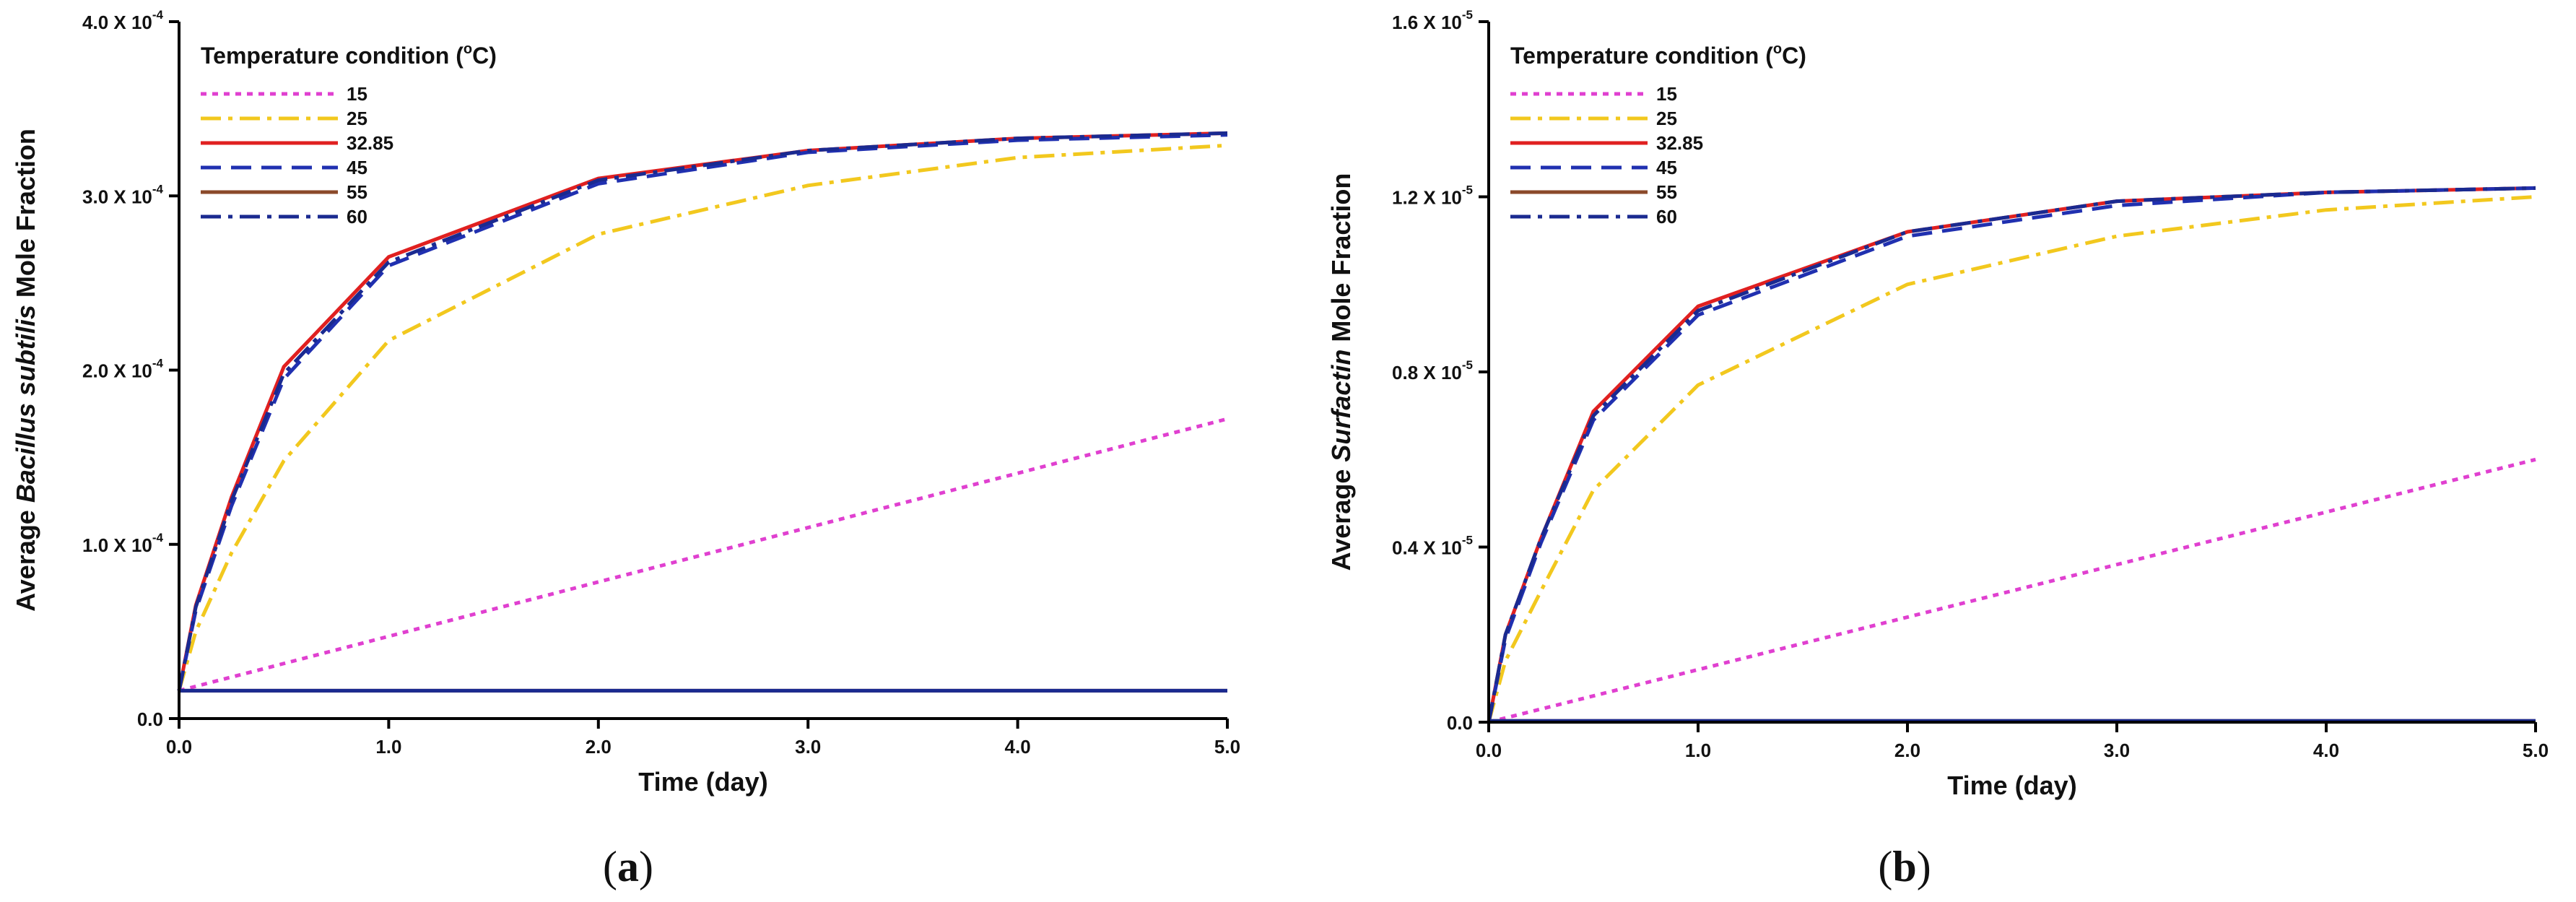 The image size is (2576, 902). Describe the element at coordinates (123, 543) in the screenshot. I see `y-tick-label: 1.0 X 10-4` at that location.